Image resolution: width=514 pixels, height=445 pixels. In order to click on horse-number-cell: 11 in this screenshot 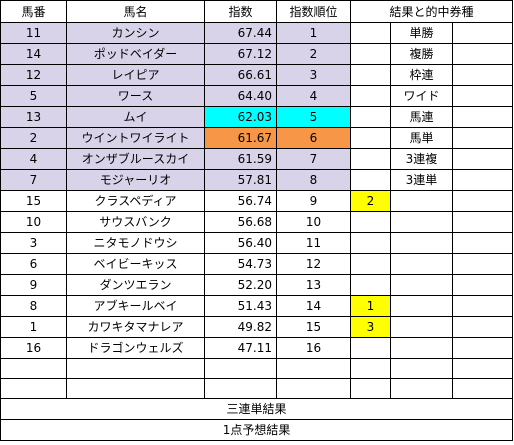, I will do `click(33, 33)`.